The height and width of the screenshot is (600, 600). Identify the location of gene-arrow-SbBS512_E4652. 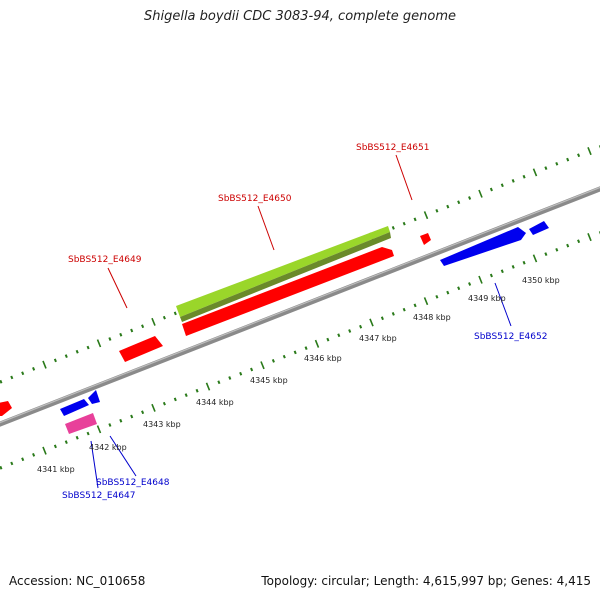
(483, 246).